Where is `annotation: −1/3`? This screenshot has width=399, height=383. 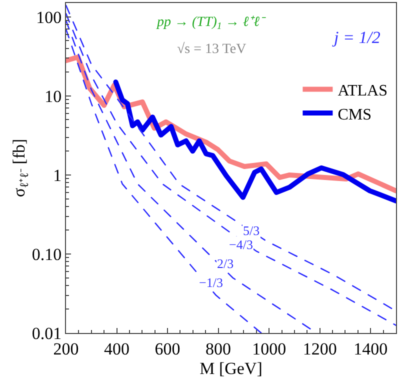 annotation: −1/3 is located at coordinates (211, 282).